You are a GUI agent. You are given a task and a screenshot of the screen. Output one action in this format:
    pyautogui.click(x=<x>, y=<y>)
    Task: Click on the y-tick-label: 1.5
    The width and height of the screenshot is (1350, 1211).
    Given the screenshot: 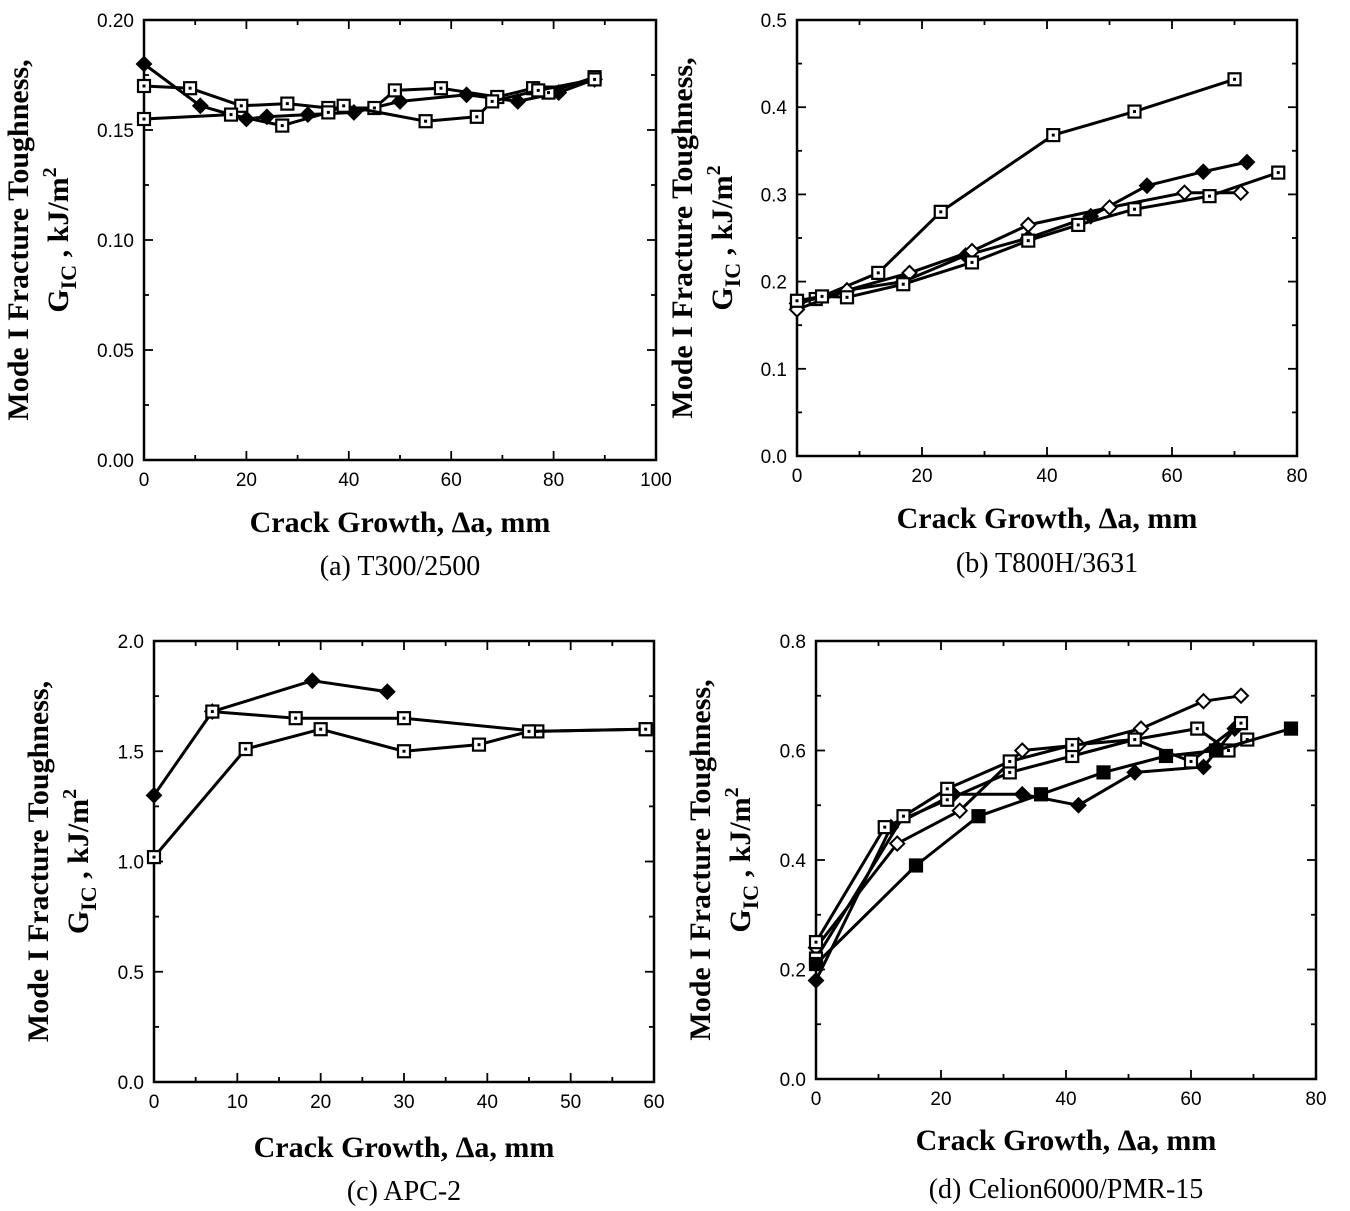 What is the action you would take?
    pyautogui.click(x=131, y=752)
    